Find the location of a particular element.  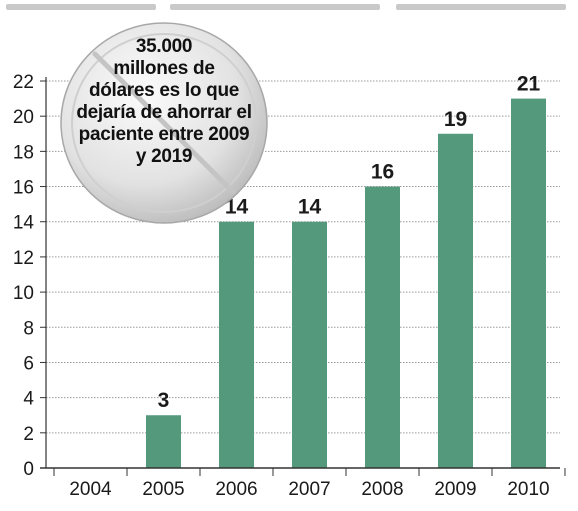

x-tick-label: 2006 is located at coordinates (236, 489).